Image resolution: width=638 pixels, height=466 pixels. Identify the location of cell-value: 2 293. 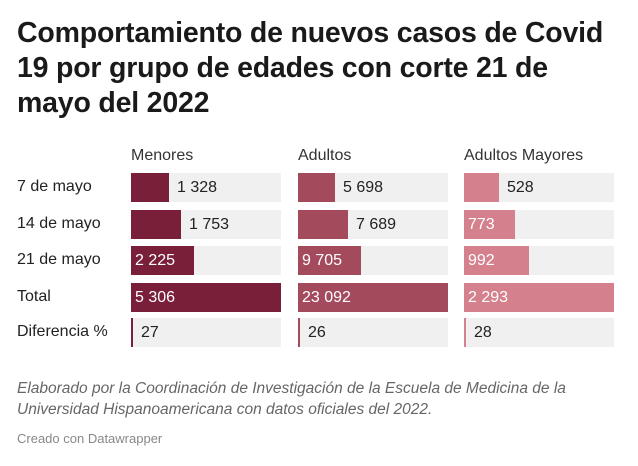
(488, 297).